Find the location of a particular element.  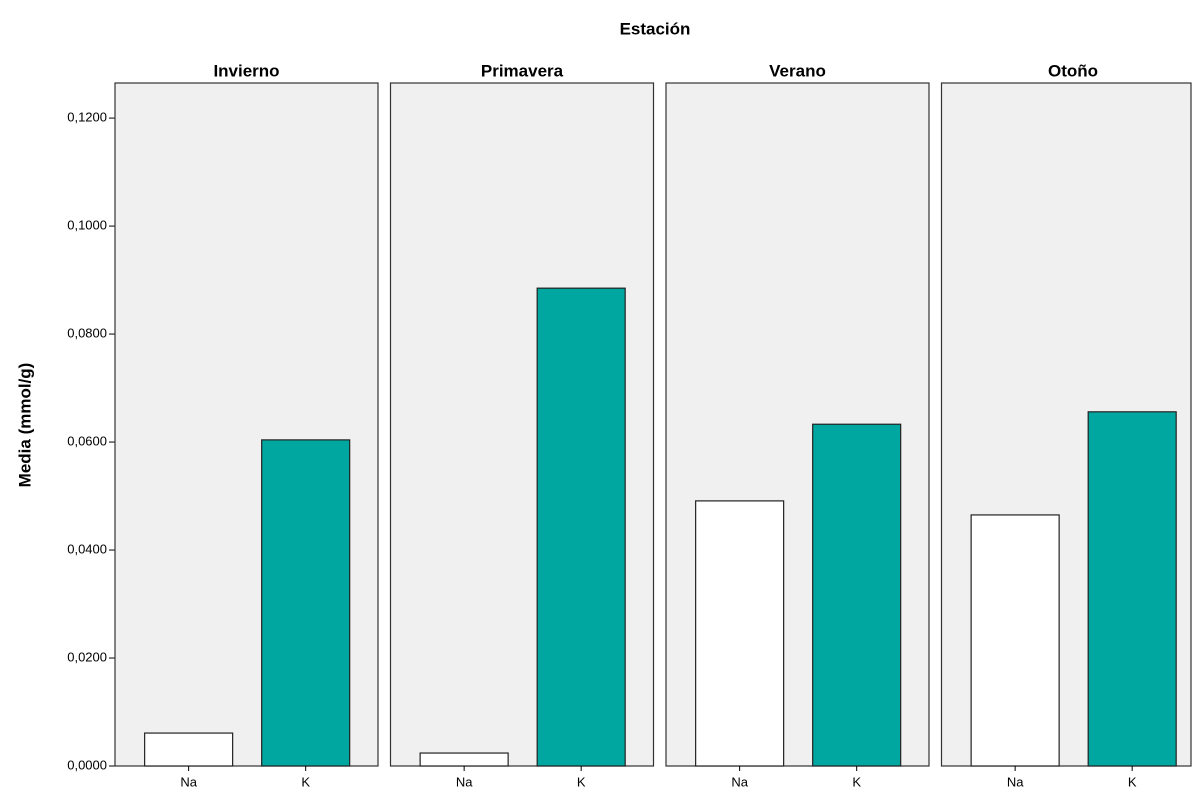

y-tick-label: 0,0400 is located at coordinates (87, 548).